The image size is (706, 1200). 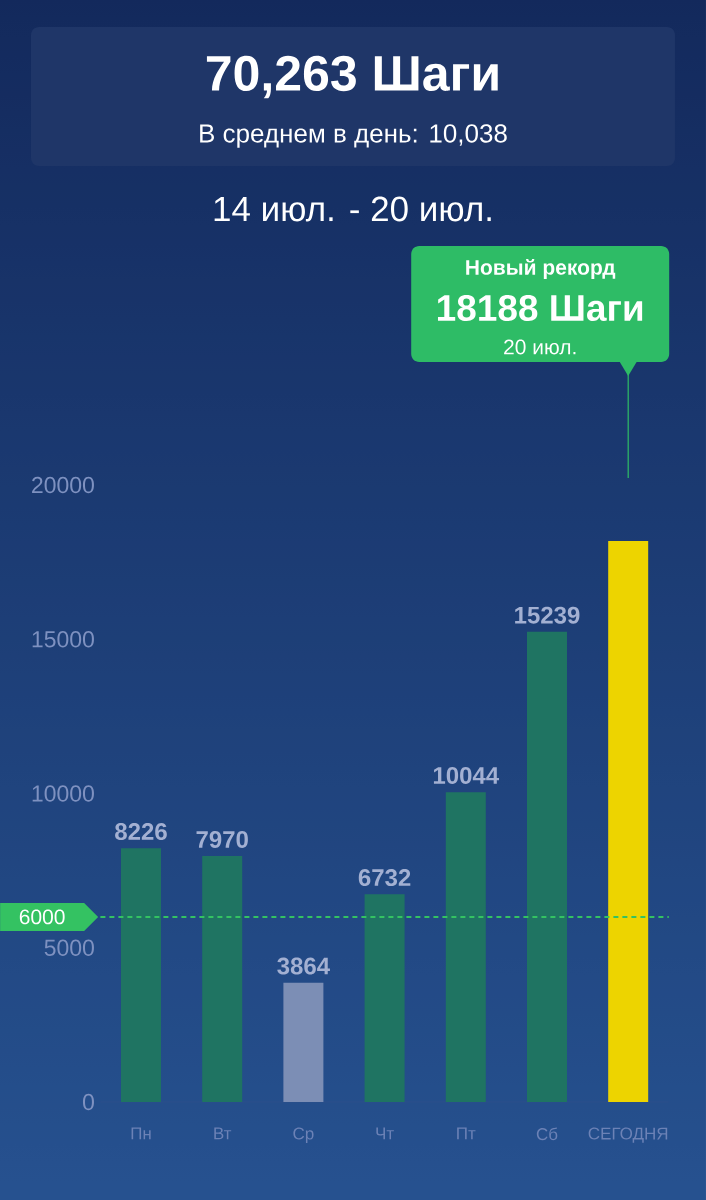 I want to click on y-tick-label: 20000, so click(x=63, y=485).